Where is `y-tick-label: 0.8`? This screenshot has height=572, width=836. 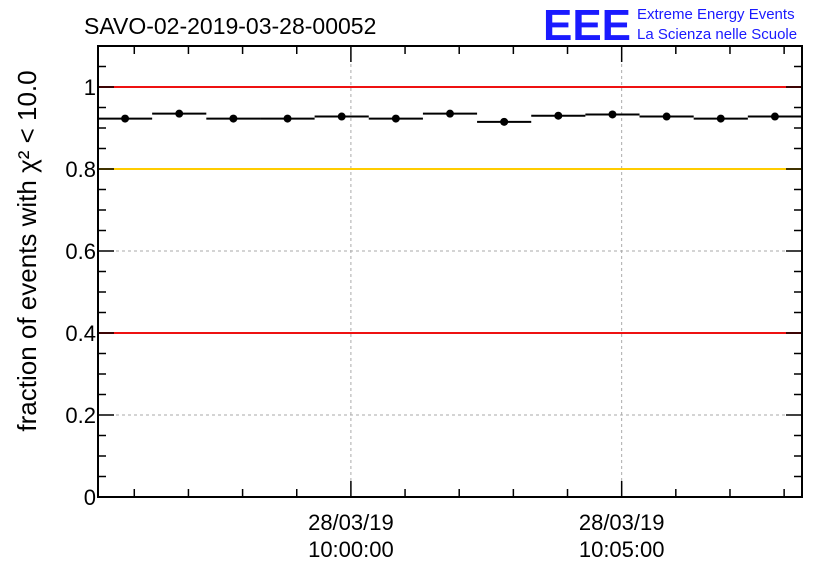
y-tick-label: 0.8 is located at coordinates (80, 169).